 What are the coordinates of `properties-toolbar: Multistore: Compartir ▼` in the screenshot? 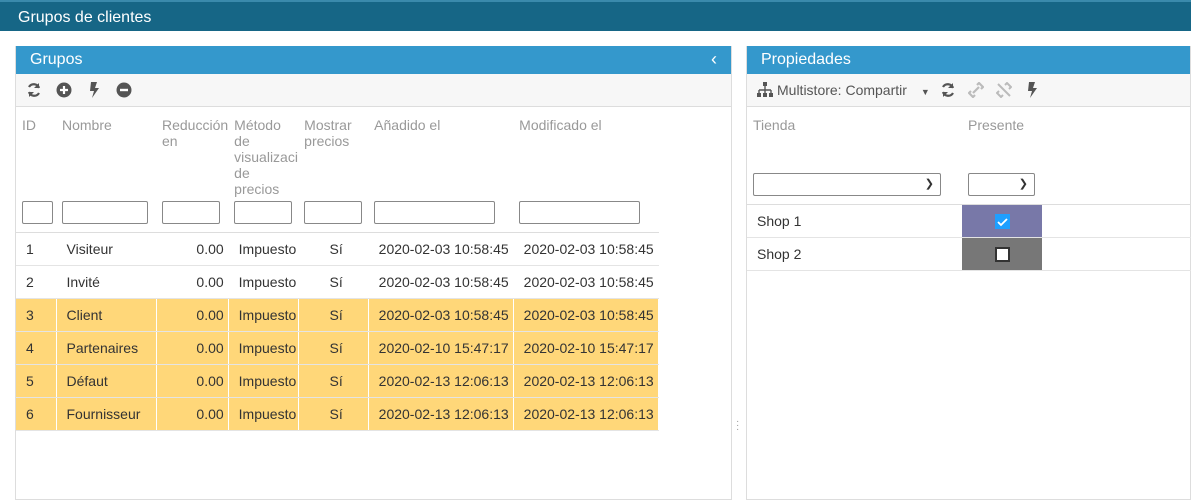 It's located at (968, 90).